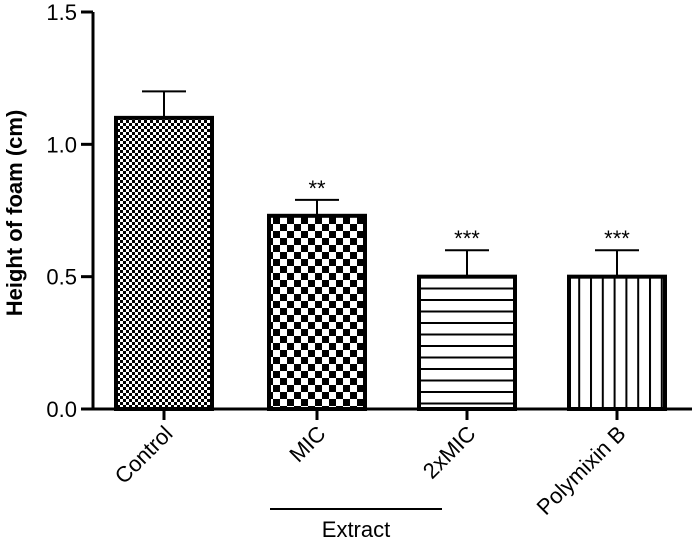  I want to click on x-tick-label: MIC, so click(307, 444).